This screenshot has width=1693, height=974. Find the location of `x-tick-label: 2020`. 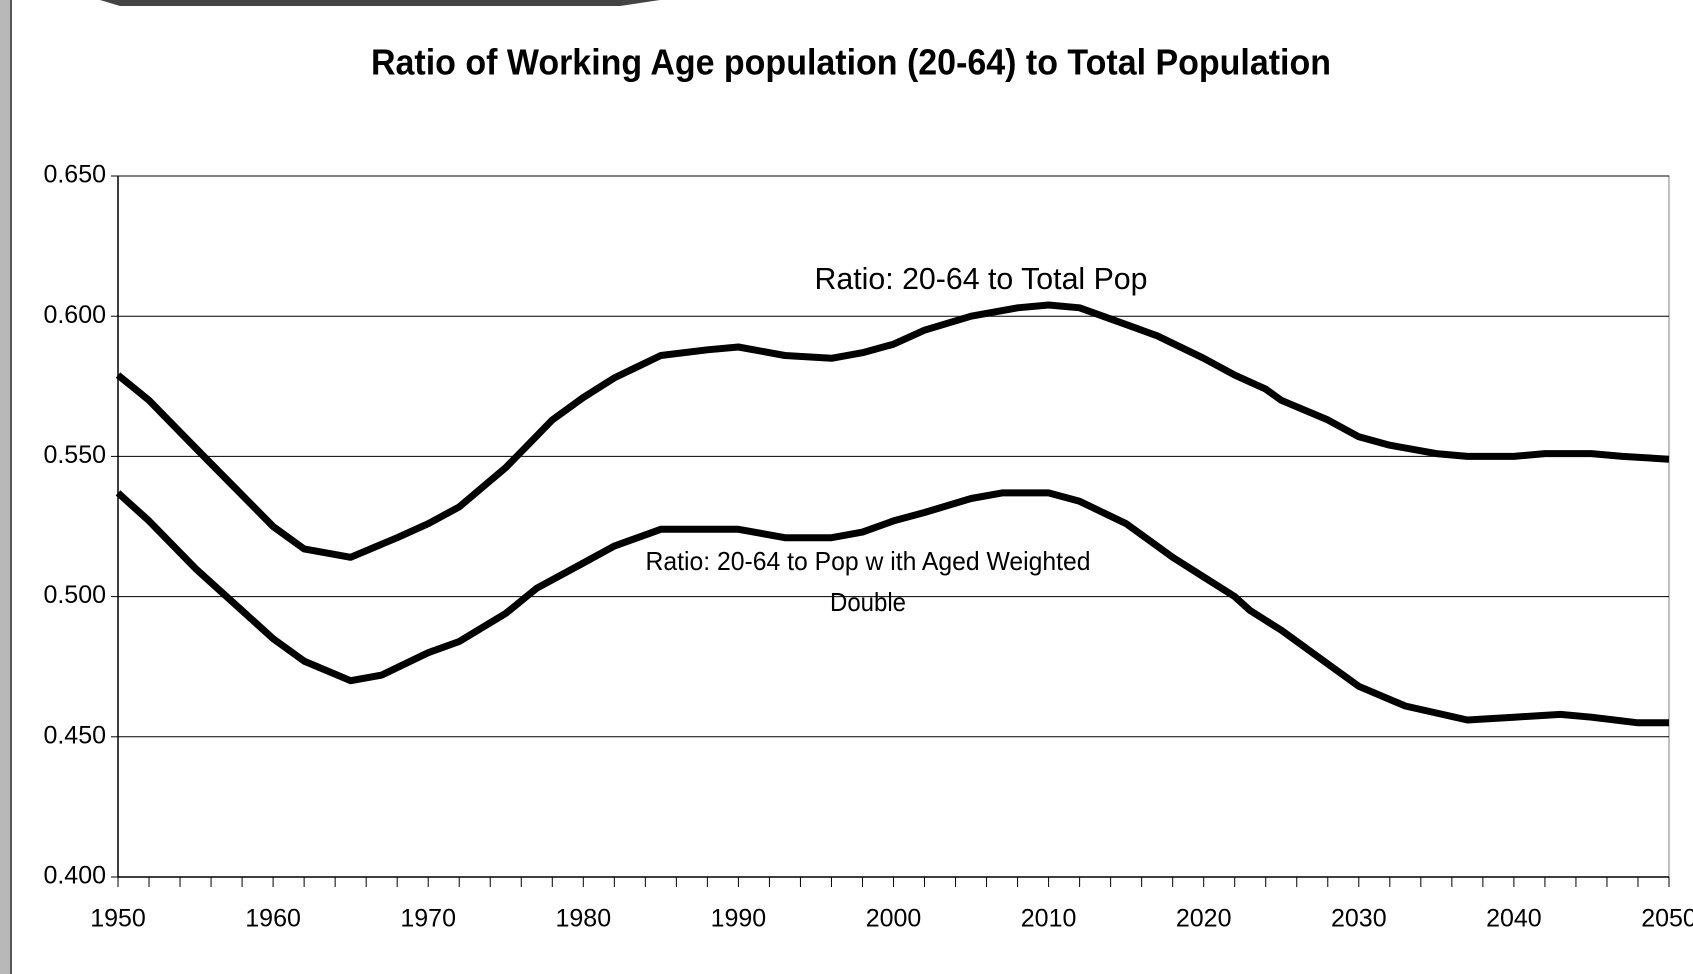

x-tick-label: 2020 is located at coordinates (1204, 919).